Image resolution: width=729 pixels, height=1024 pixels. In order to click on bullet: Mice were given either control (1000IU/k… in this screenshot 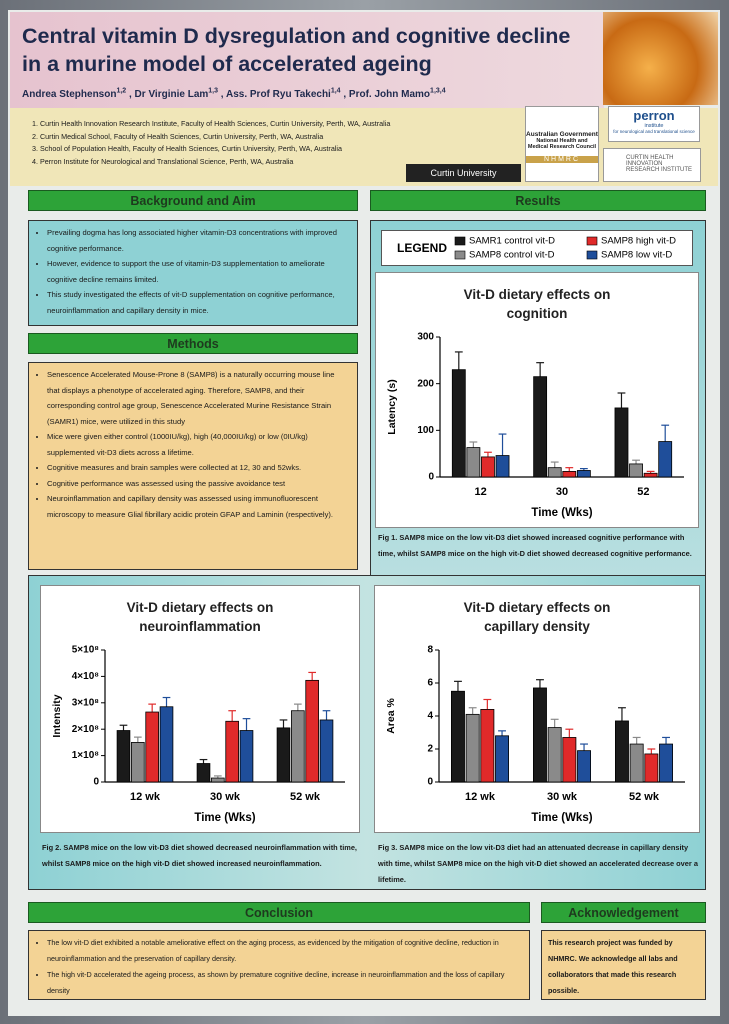, I will do `click(198, 444)`.